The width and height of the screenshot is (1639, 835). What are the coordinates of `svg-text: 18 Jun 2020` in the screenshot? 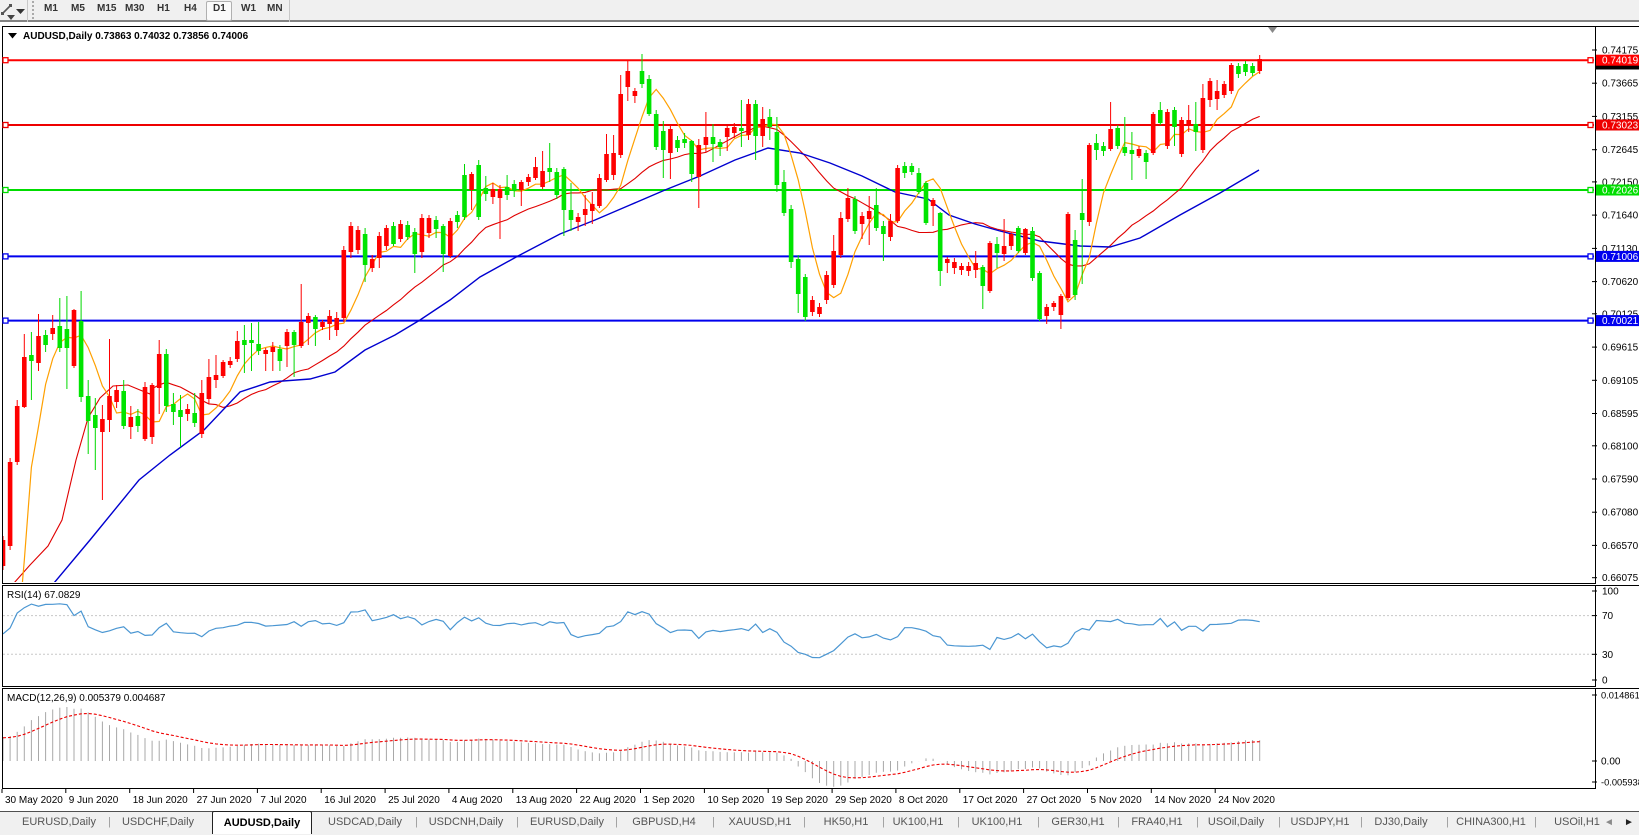 It's located at (160, 800).